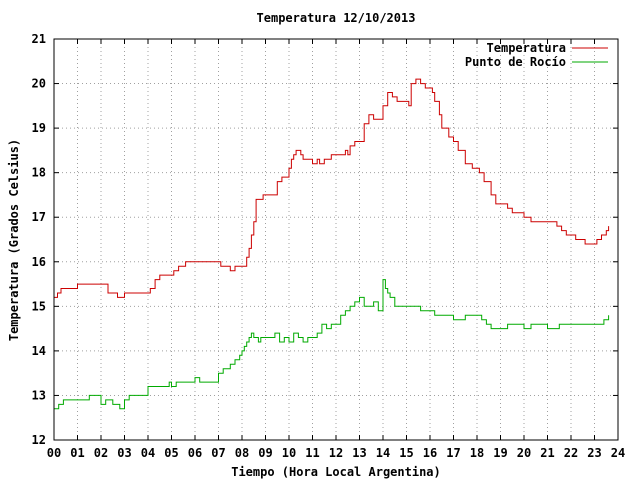  I want to click on x-tick-label: 09, so click(265, 453).